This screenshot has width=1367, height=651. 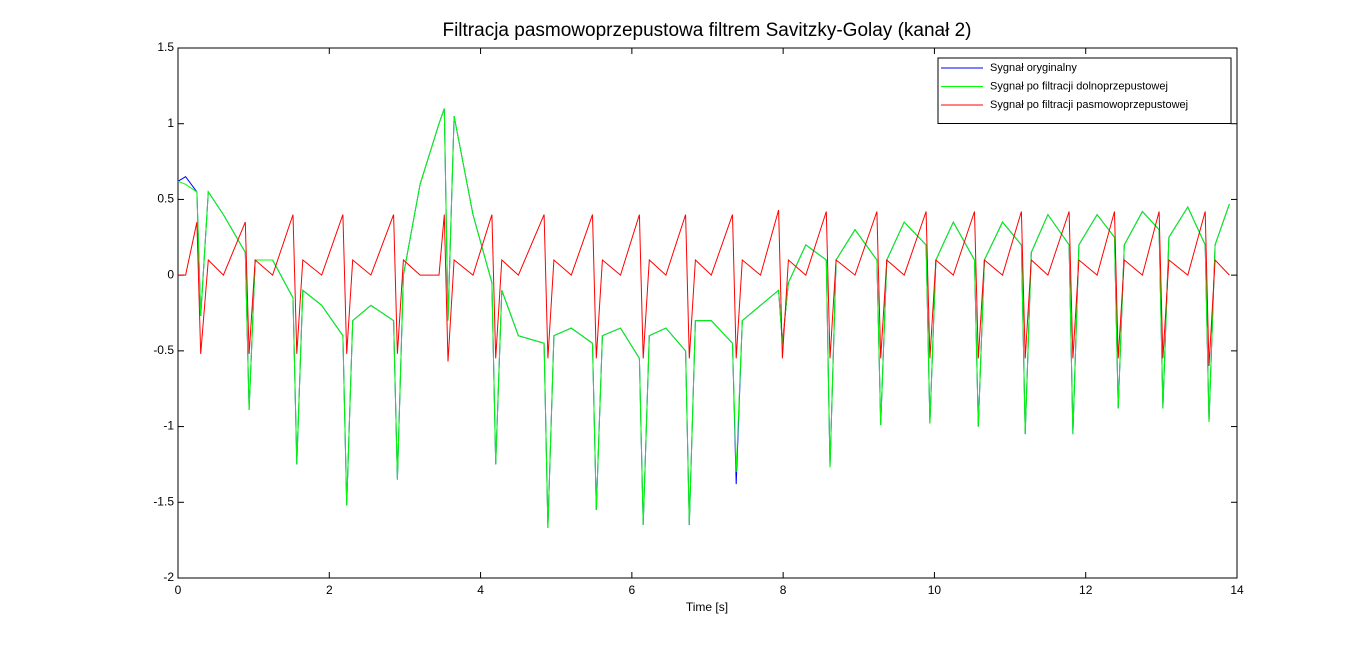 I want to click on x-axis-label: Time [s], so click(x=707, y=607).